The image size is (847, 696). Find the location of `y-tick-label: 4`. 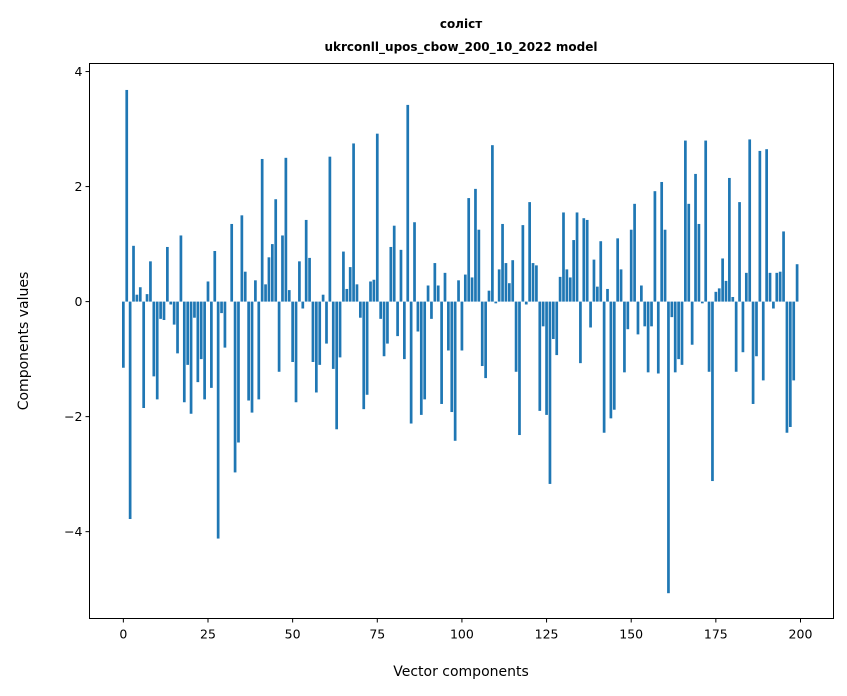

y-tick-label: 4 is located at coordinates (79, 71).